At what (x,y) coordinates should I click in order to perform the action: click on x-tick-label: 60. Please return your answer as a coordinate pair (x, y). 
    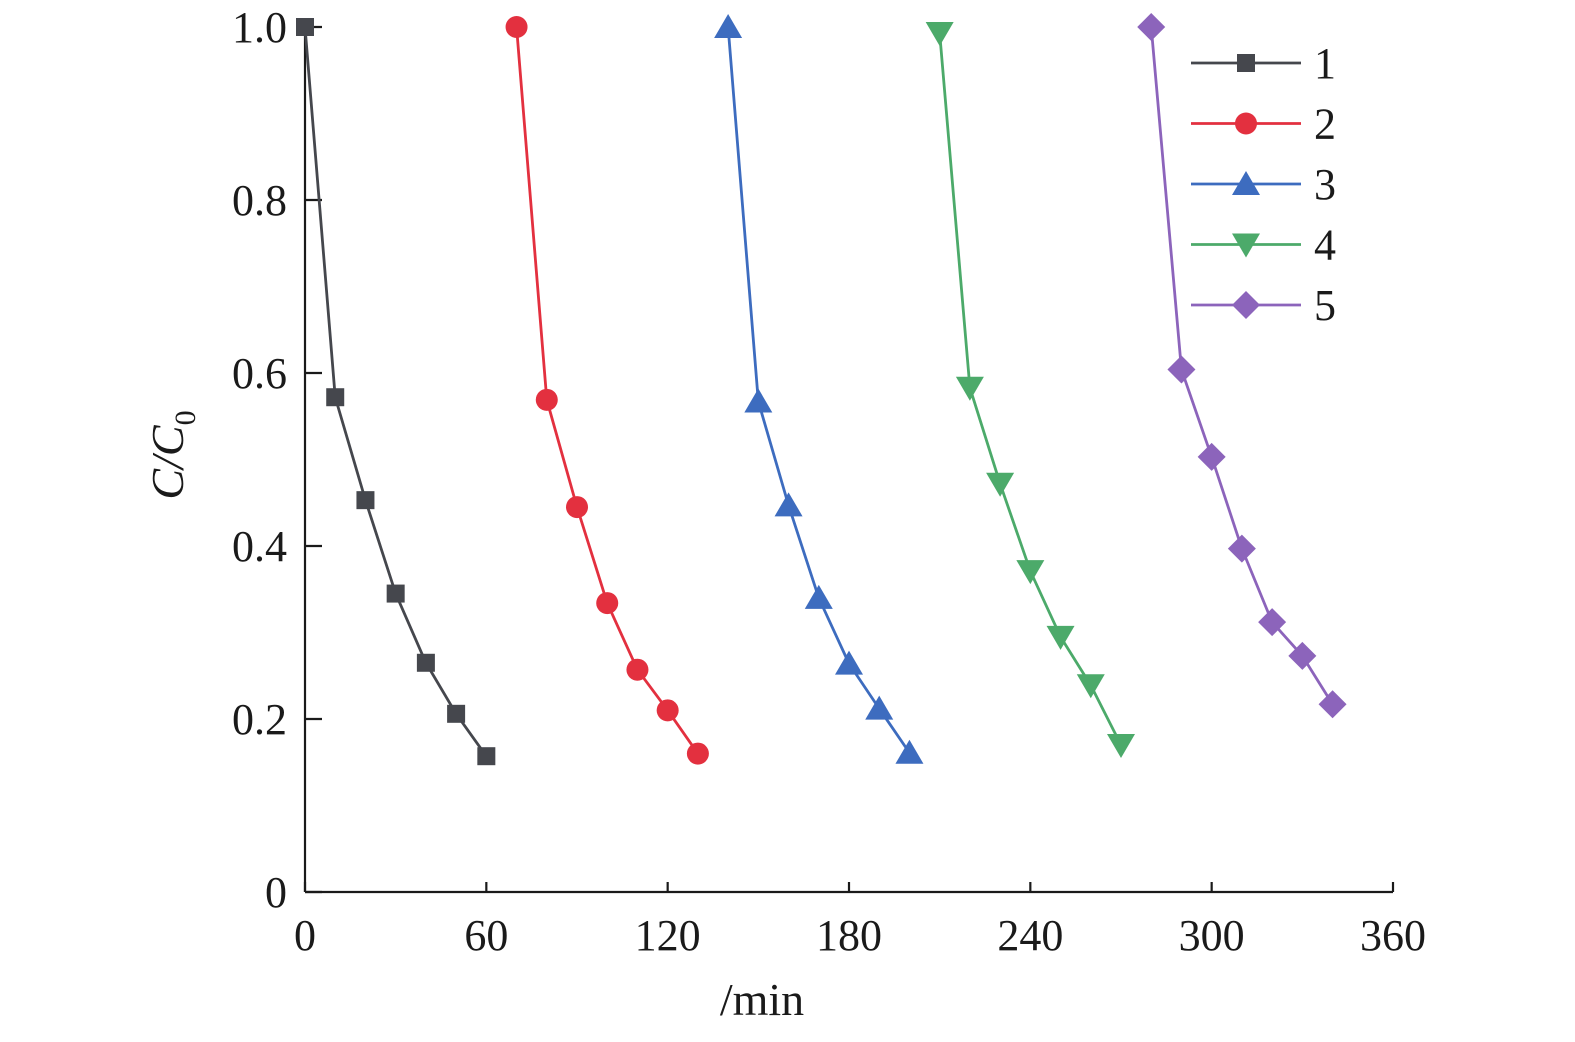
    Looking at the image, I should click on (486, 935).